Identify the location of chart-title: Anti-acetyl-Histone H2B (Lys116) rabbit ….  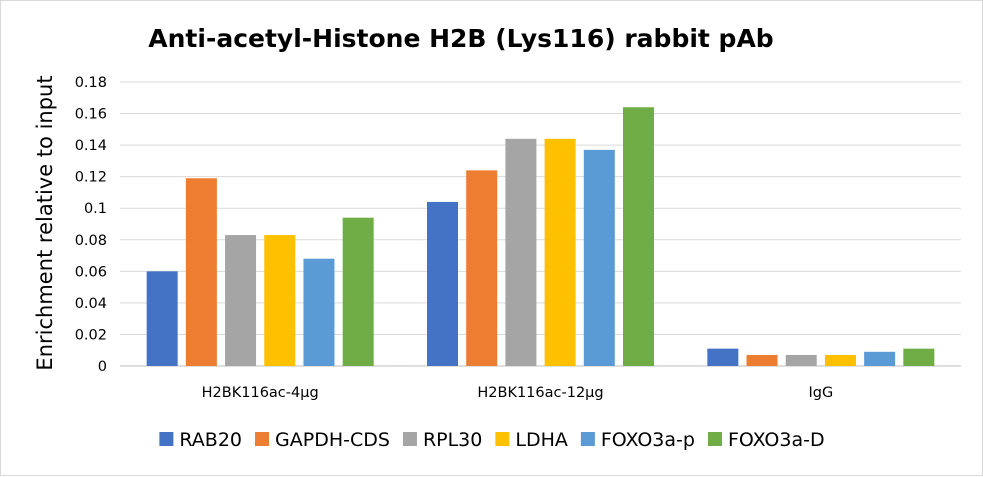
(460, 38).